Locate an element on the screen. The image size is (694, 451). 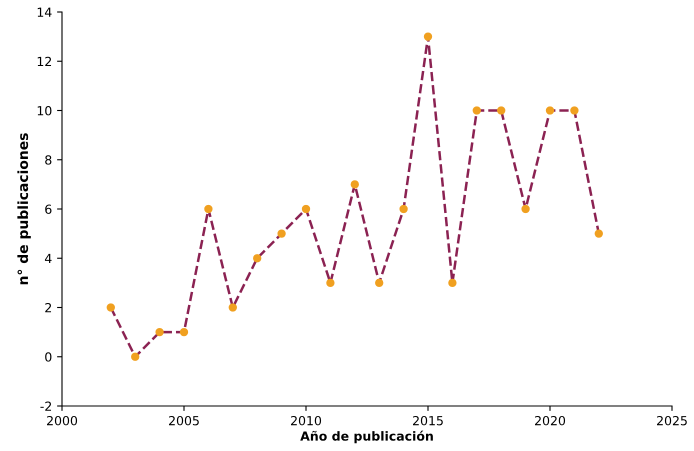
x-tick-label: 2005 is located at coordinates (184, 421).